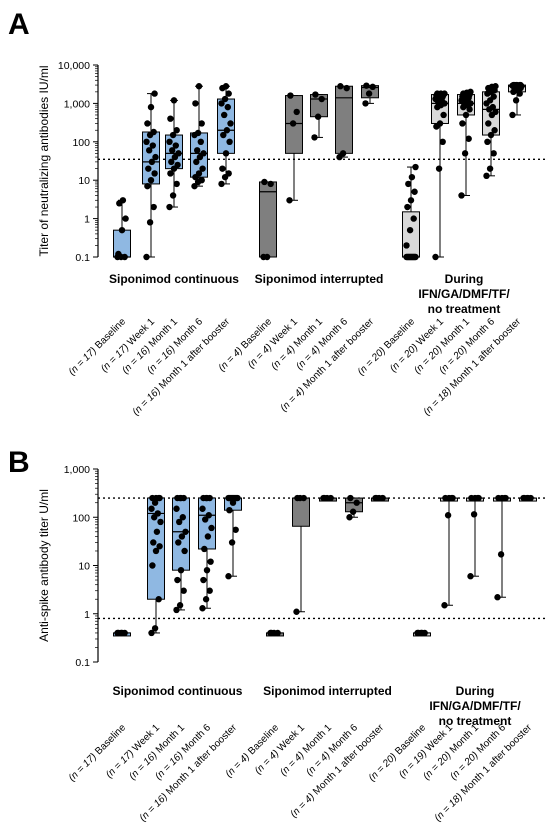  I want to click on group-label: Siponimod continuous, so click(178, 691).